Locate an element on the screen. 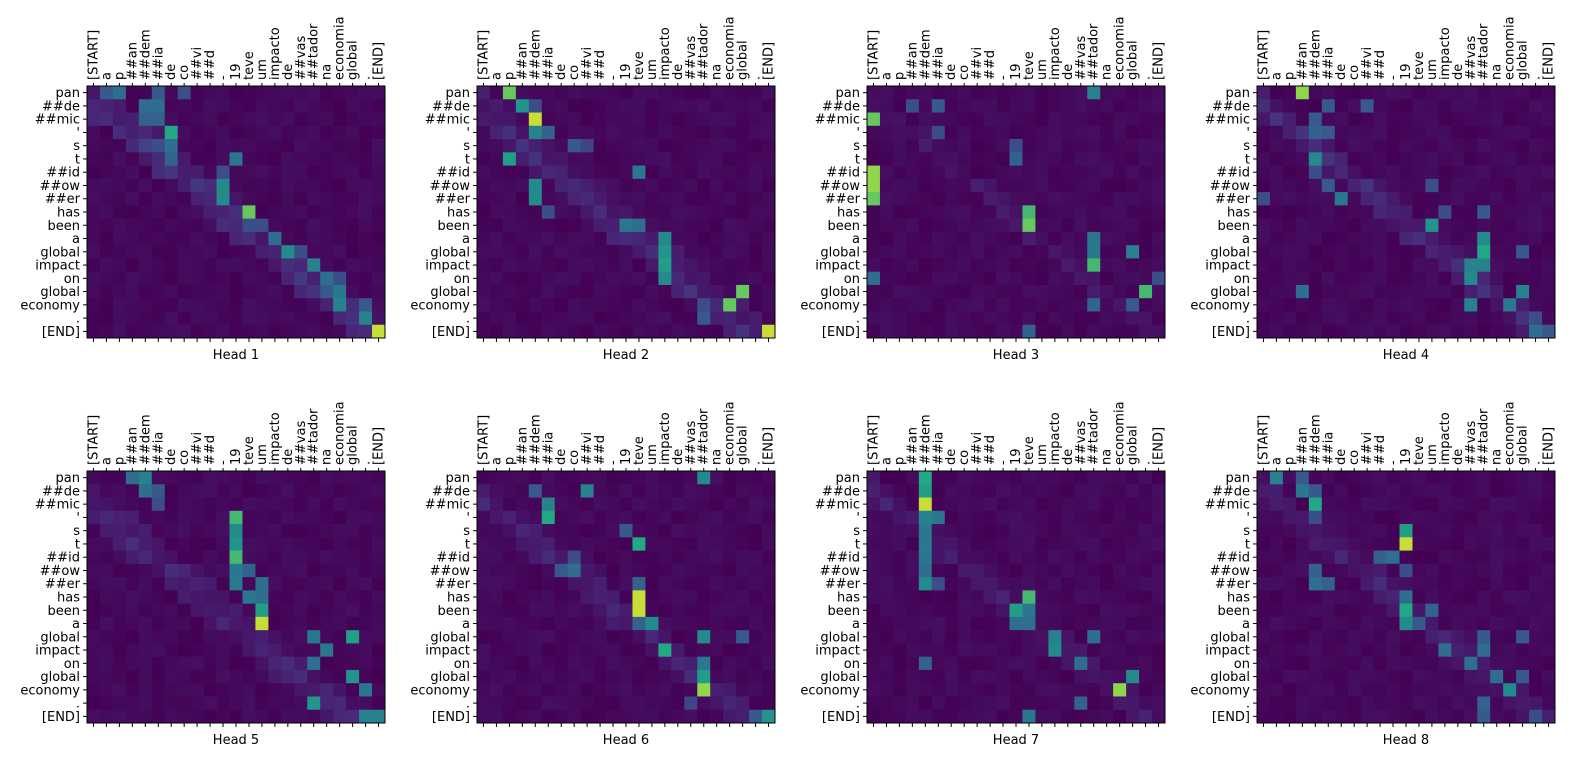 The image size is (1589, 765). y-tick-label: global is located at coordinates (450, 677).